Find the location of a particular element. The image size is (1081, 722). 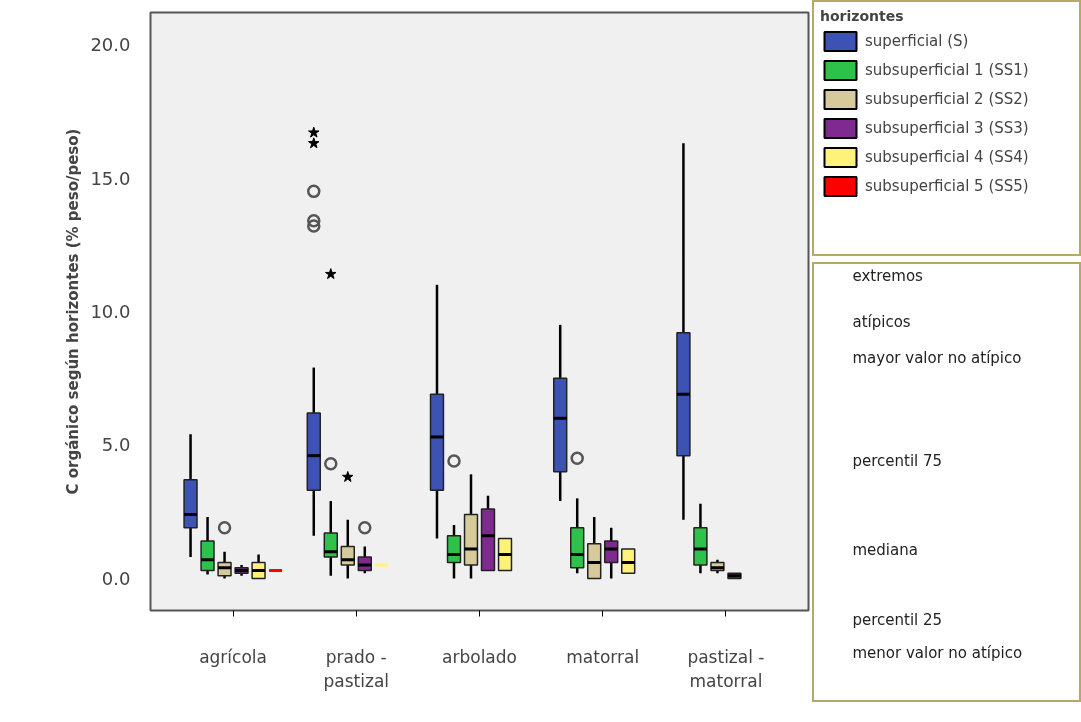

legend-label: superficial (S) is located at coordinates (917, 41).